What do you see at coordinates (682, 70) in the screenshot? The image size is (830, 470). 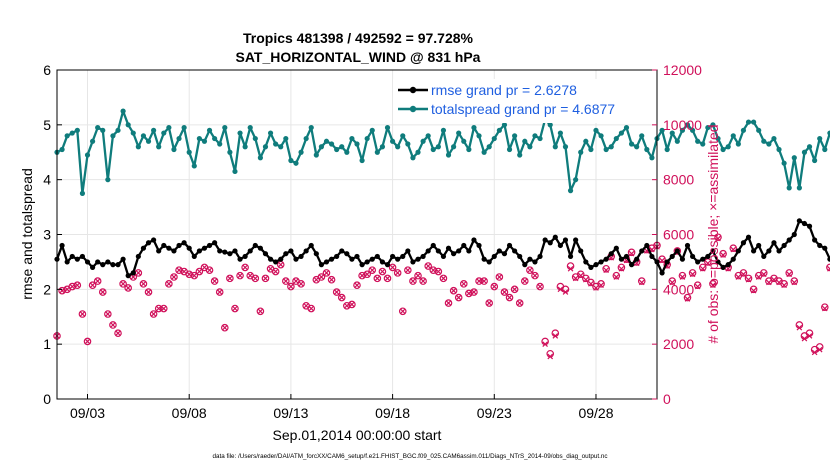 I see `y-tick-label-right: 12000` at bounding box center [682, 70].